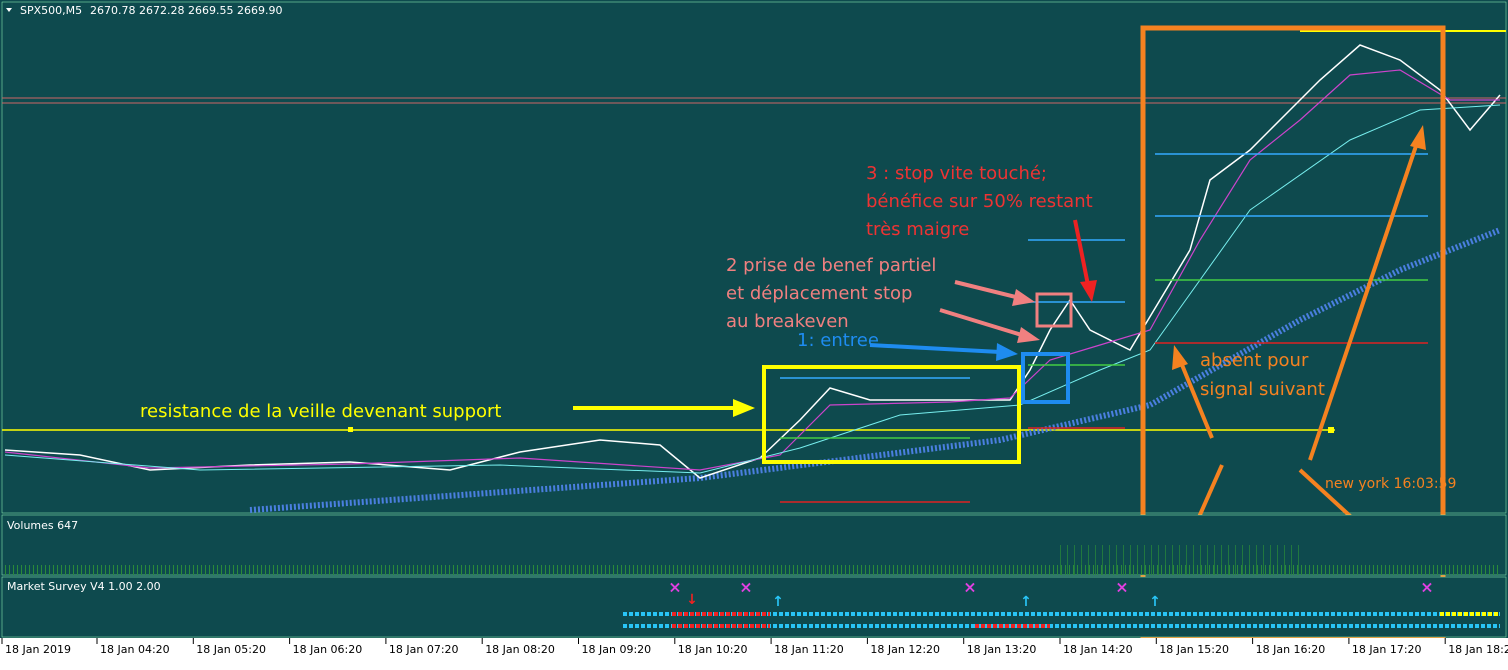 This screenshot has height=670, width=1508. What do you see at coordinates (1045, 378) in the screenshot?
I see `entry-box` at bounding box center [1045, 378].